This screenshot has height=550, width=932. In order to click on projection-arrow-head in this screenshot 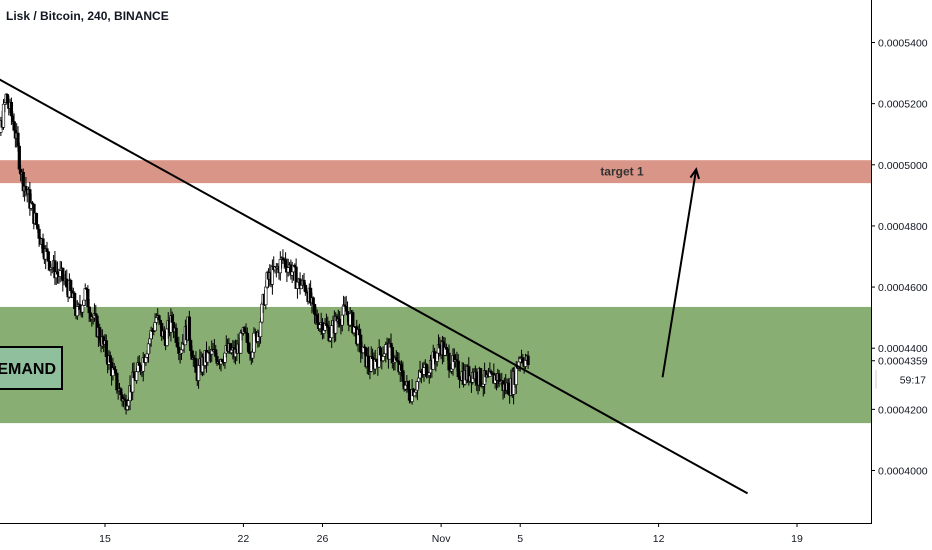, I will do `click(694, 173)`.